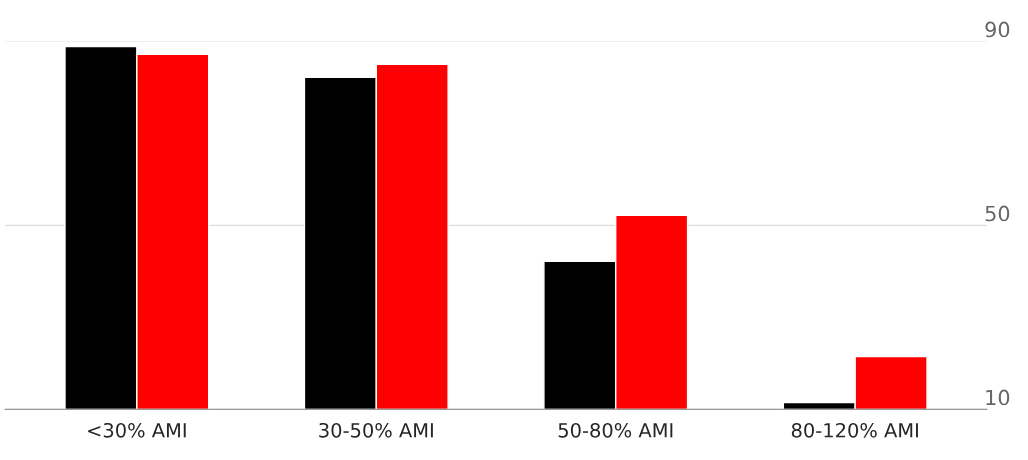 The image size is (1028, 460). I want to click on x-tick-label: 30-50% AMI, so click(376, 430).